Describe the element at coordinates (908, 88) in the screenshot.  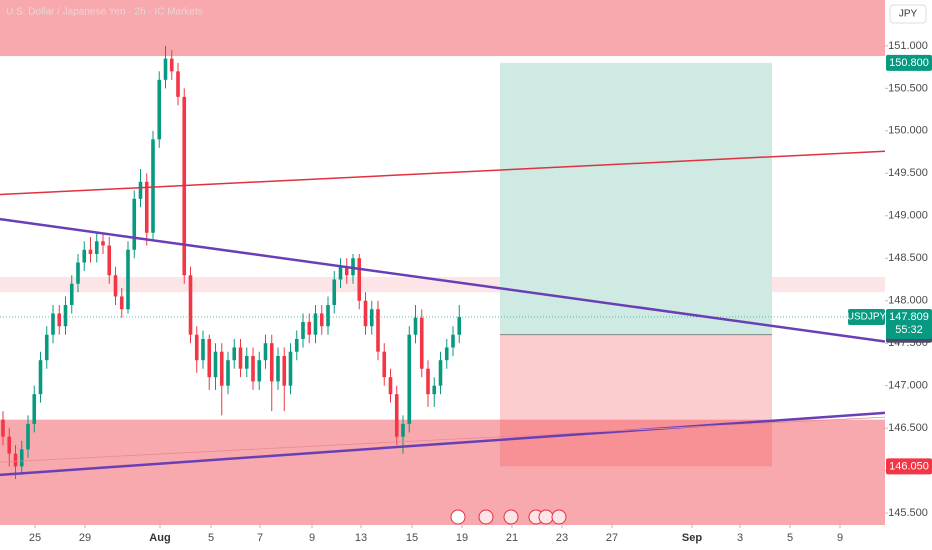
I see `y-tick-label: 150.500` at that location.